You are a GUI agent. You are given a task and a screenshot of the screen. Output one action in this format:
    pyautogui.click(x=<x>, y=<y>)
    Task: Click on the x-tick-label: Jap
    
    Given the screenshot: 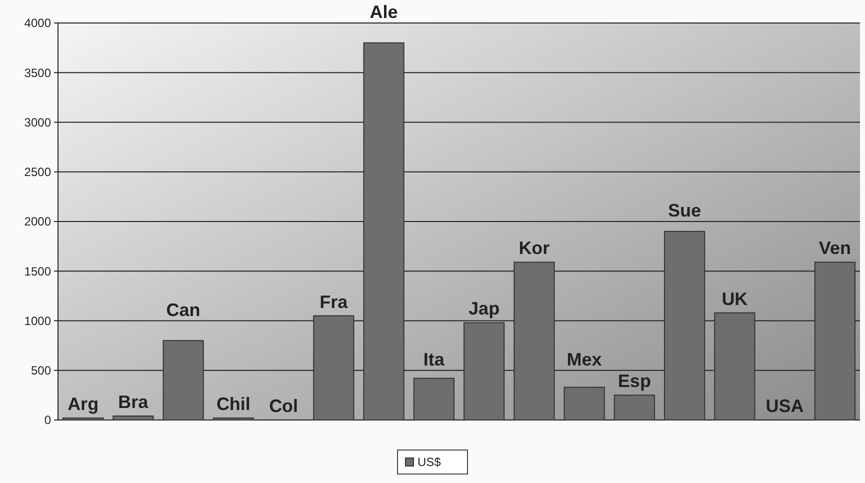 What is the action you would take?
    pyautogui.click(x=484, y=308)
    